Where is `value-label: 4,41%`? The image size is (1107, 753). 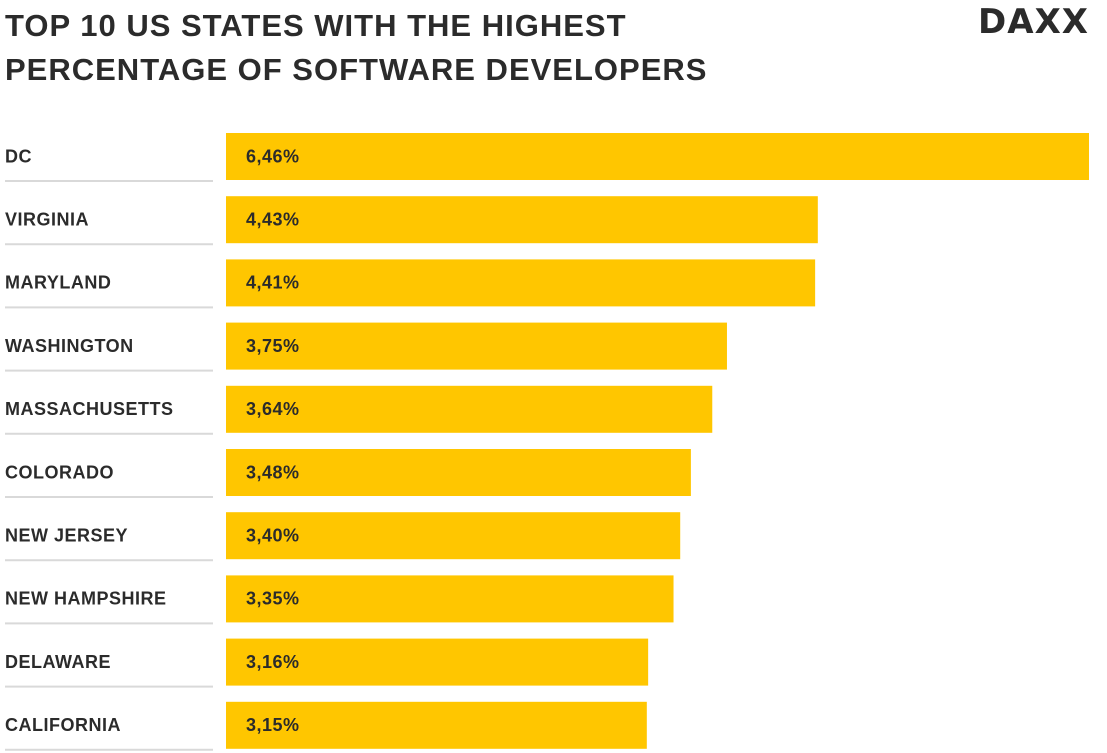
value-label: 4,41% is located at coordinates (273, 283).